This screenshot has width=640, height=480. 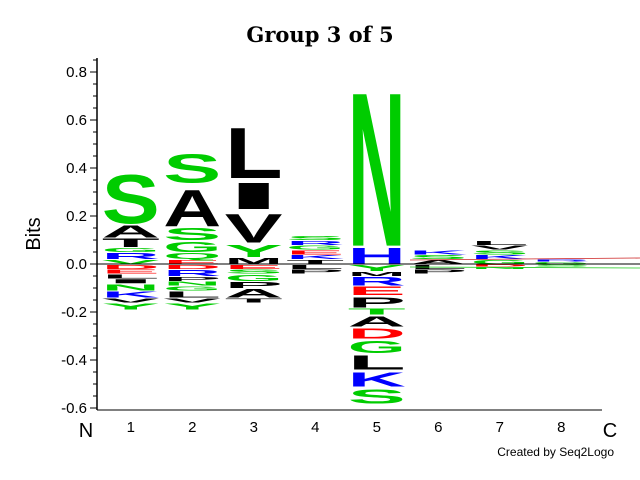 I want to click on y-tick-label: 0.4, so click(x=76, y=168).